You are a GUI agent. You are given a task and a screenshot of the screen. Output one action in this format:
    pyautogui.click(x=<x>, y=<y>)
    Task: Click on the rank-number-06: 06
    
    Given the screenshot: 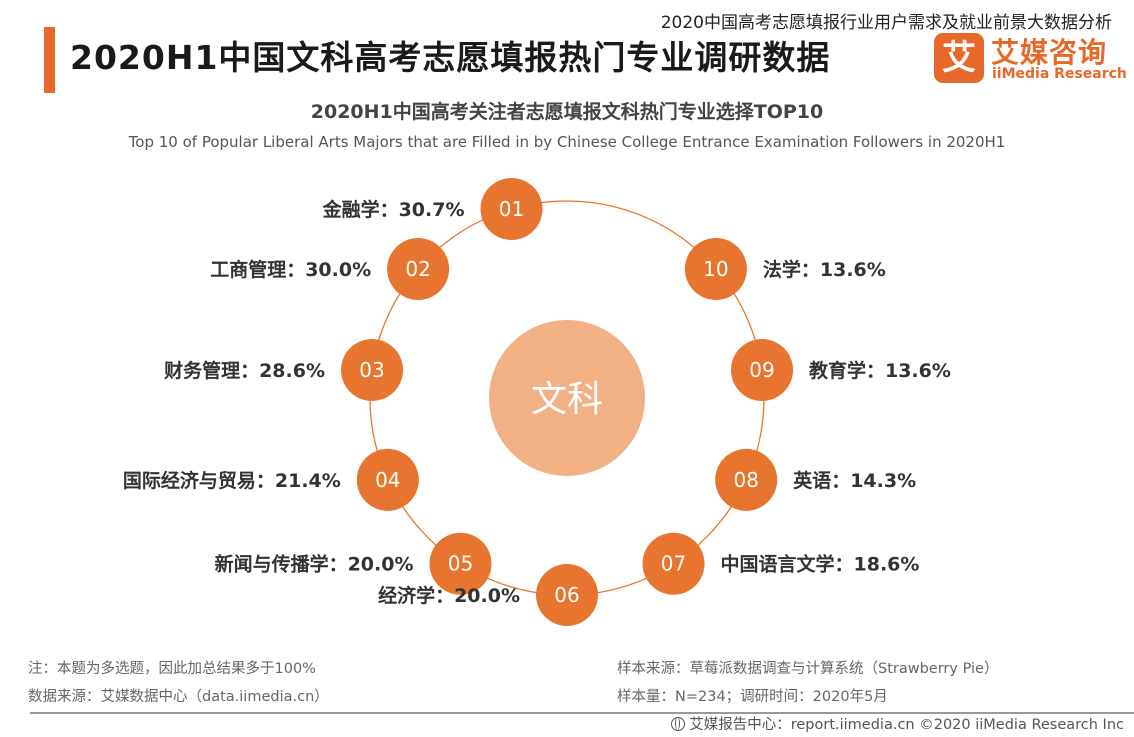 What is the action you would take?
    pyautogui.click(x=566, y=595)
    